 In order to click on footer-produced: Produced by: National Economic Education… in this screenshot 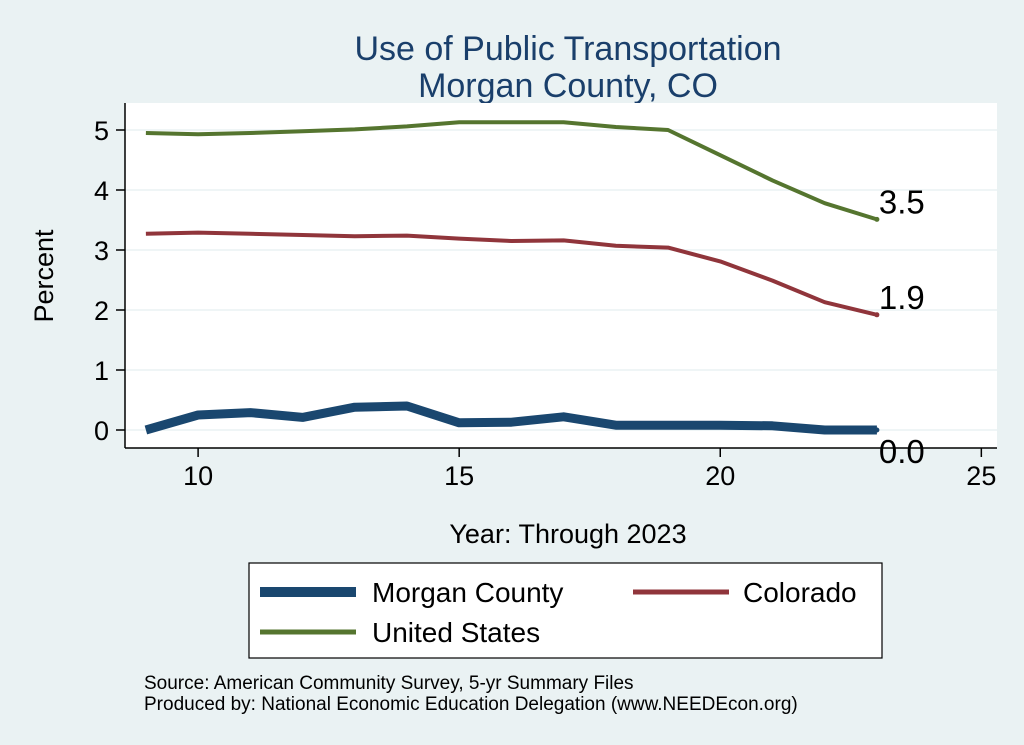, I will do `click(471, 704)`.